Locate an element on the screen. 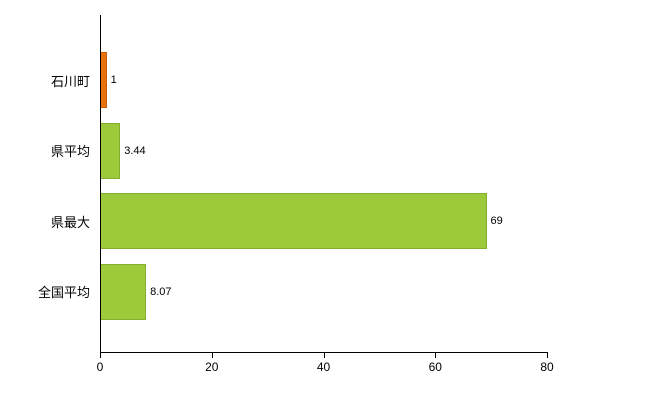 The width and height of the screenshot is (650, 400). x-axis: 0 20 40 60 80 is located at coordinates (325, 368).